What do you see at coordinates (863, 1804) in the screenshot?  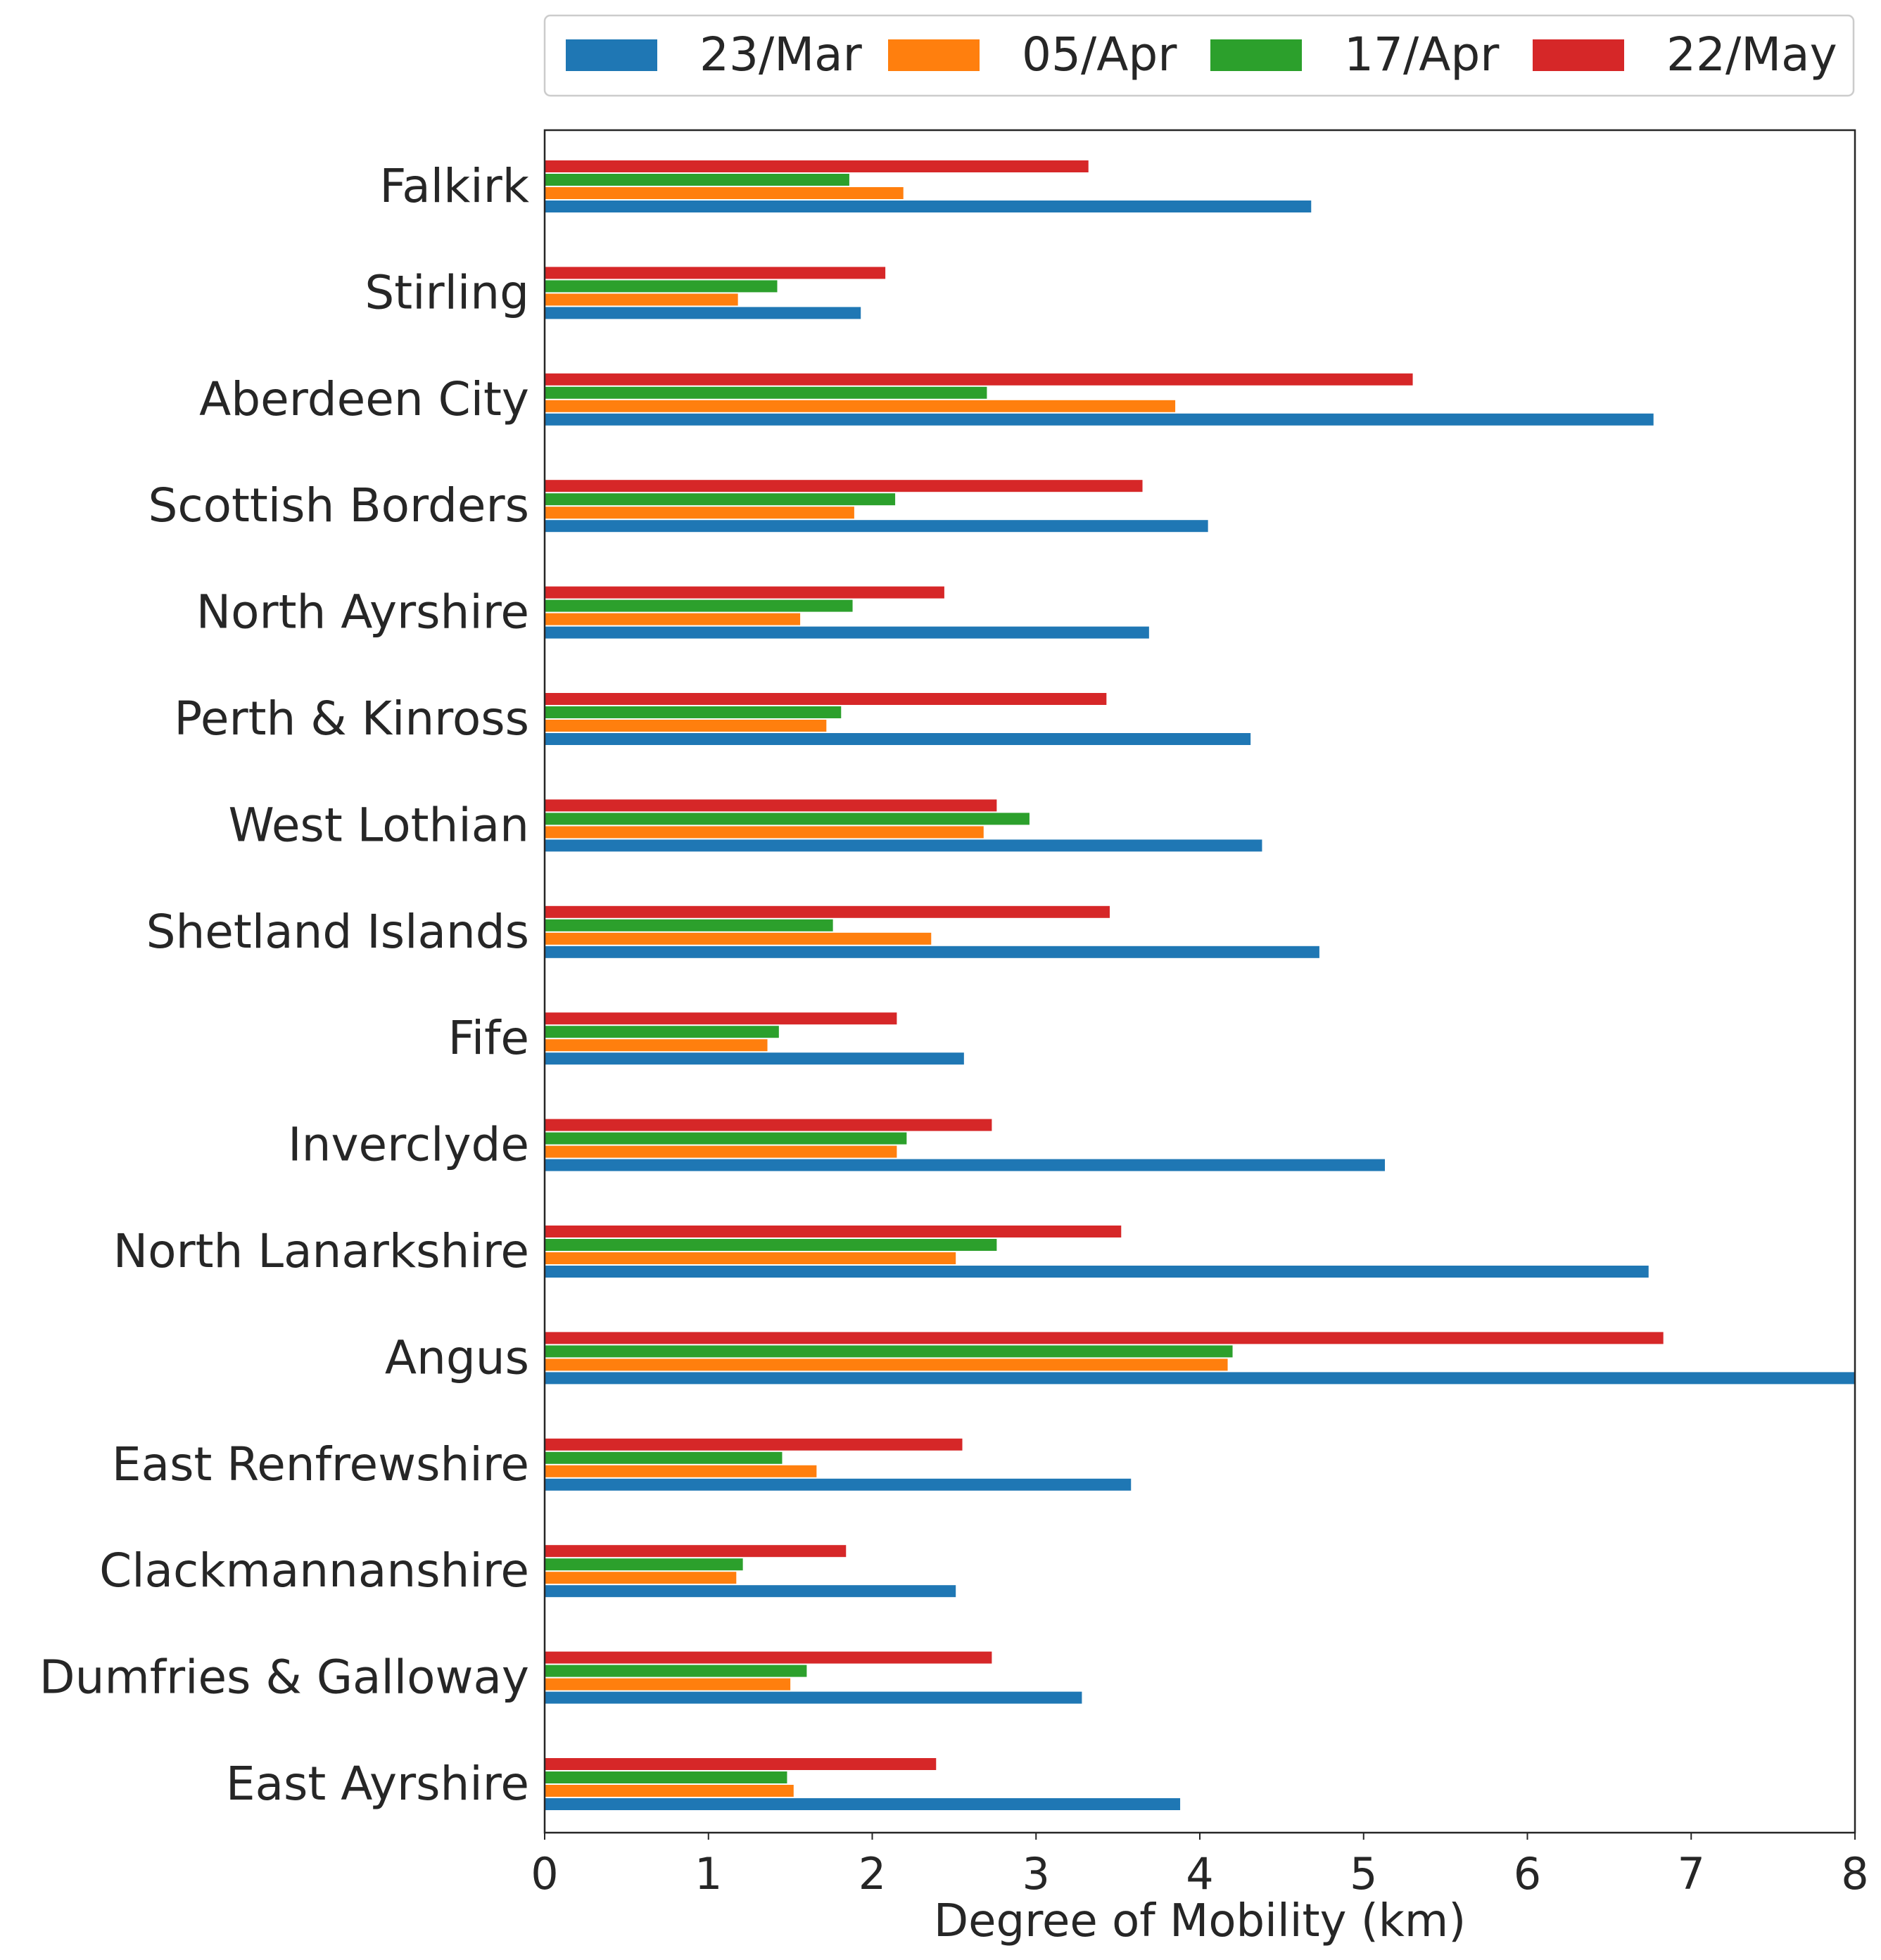 I see `bar-east-ayrshire-23-mar` at bounding box center [863, 1804].